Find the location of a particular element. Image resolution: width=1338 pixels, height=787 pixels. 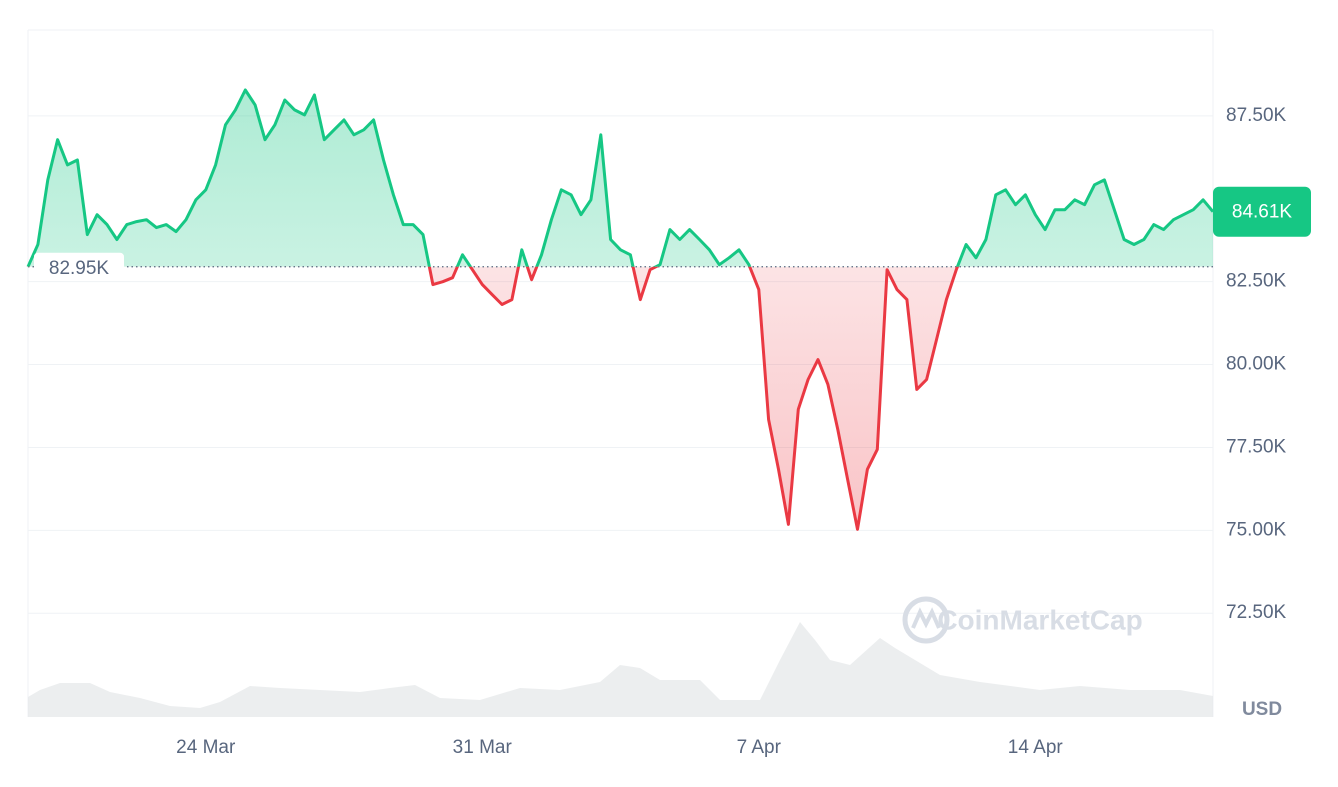

y-axis-unit: USD is located at coordinates (1262, 709).